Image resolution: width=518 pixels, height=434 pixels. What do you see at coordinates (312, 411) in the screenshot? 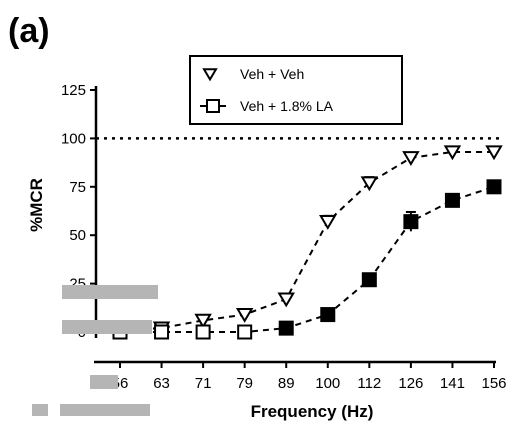
I see `x-axis-title: Frequency (Hz)` at bounding box center [312, 411].